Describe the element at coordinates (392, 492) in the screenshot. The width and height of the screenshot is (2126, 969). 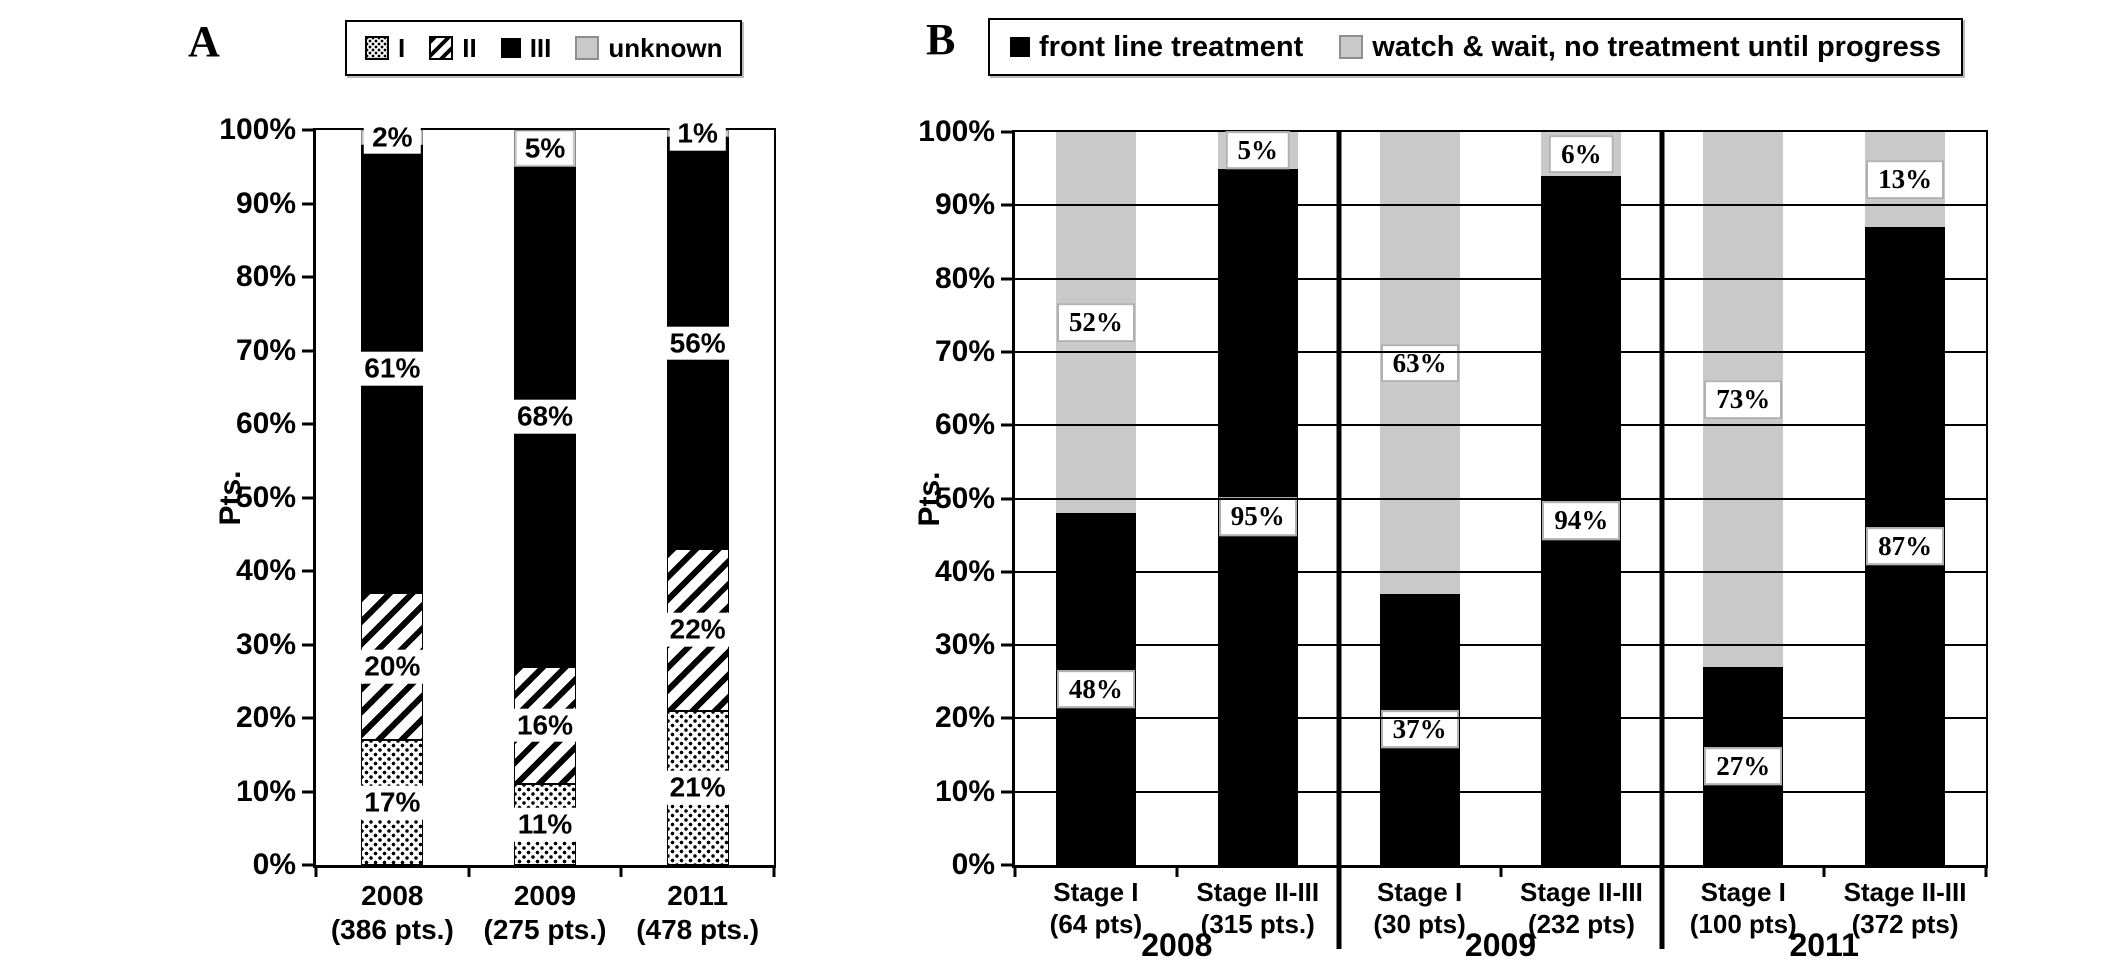
I see `stacked-bar: 17% 20% 61% 2%` at that location.